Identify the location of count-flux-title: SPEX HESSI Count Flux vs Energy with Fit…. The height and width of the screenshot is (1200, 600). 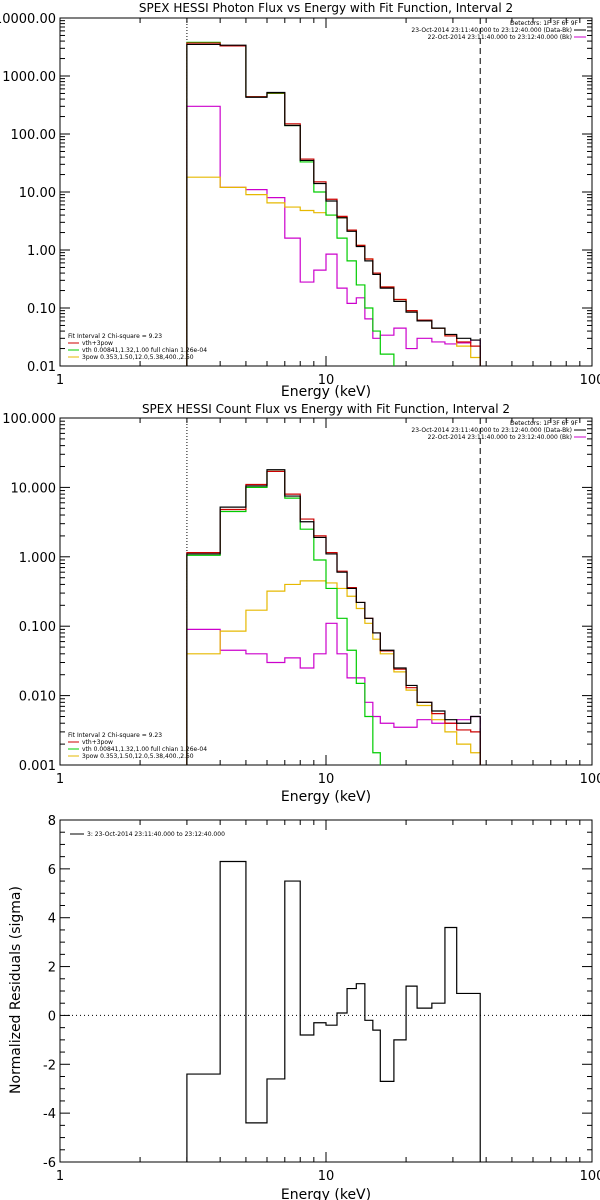
(326, 409).